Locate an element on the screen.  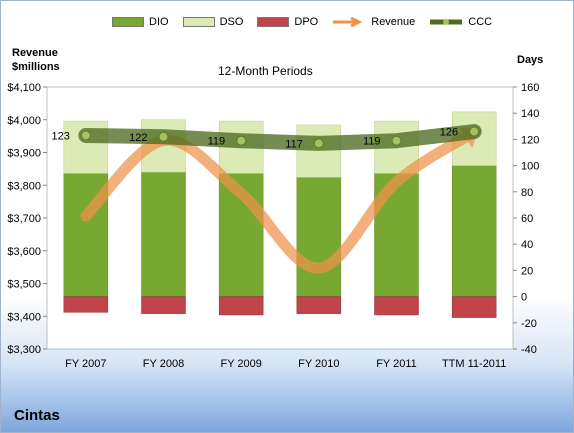
left-axis-tick-label: $3,800 is located at coordinates (24, 186).